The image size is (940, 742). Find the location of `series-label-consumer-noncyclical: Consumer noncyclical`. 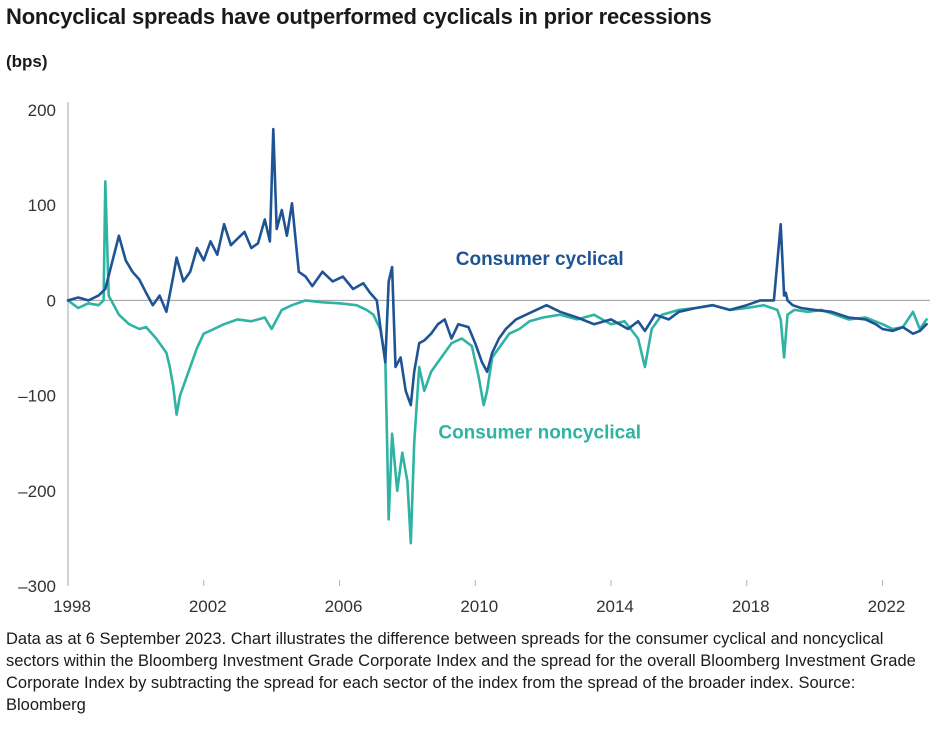

series-label-consumer-noncyclical: Consumer noncyclical is located at coordinates (539, 432).